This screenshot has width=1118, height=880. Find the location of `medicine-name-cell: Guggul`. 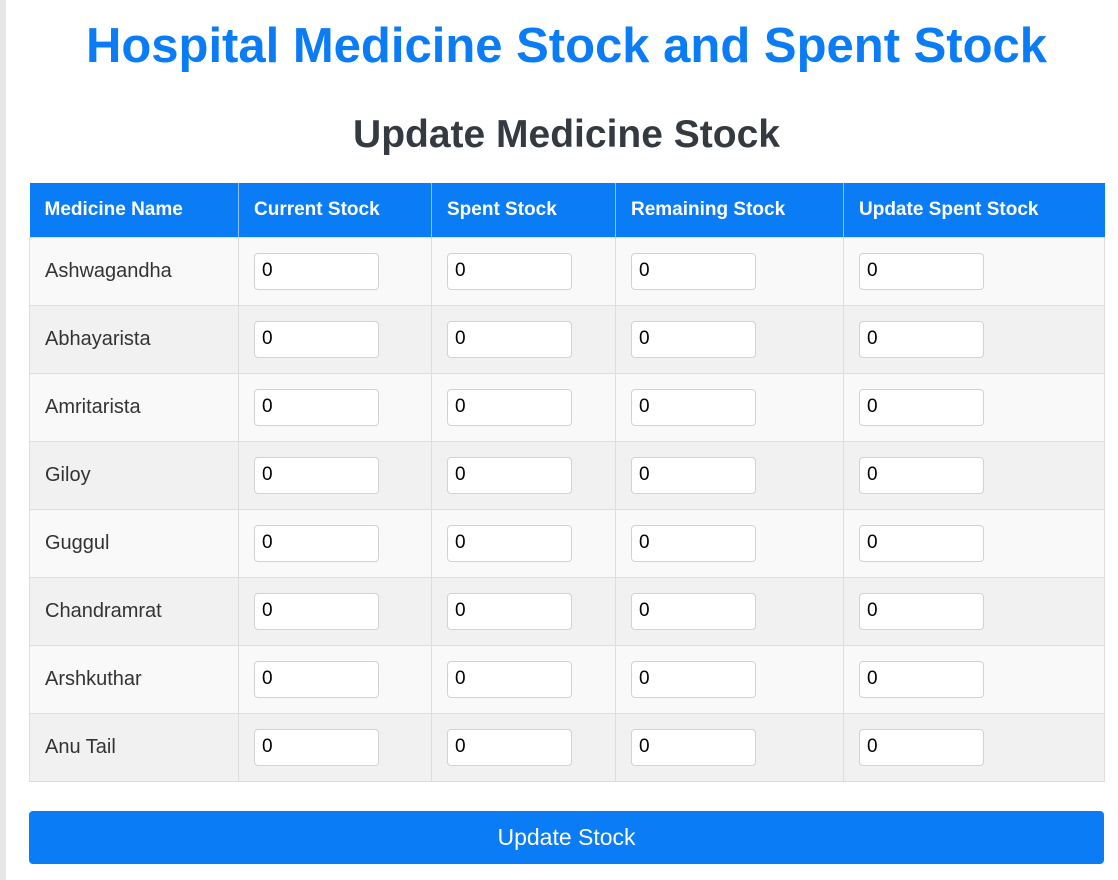

medicine-name-cell: Guggul is located at coordinates (134, 543).